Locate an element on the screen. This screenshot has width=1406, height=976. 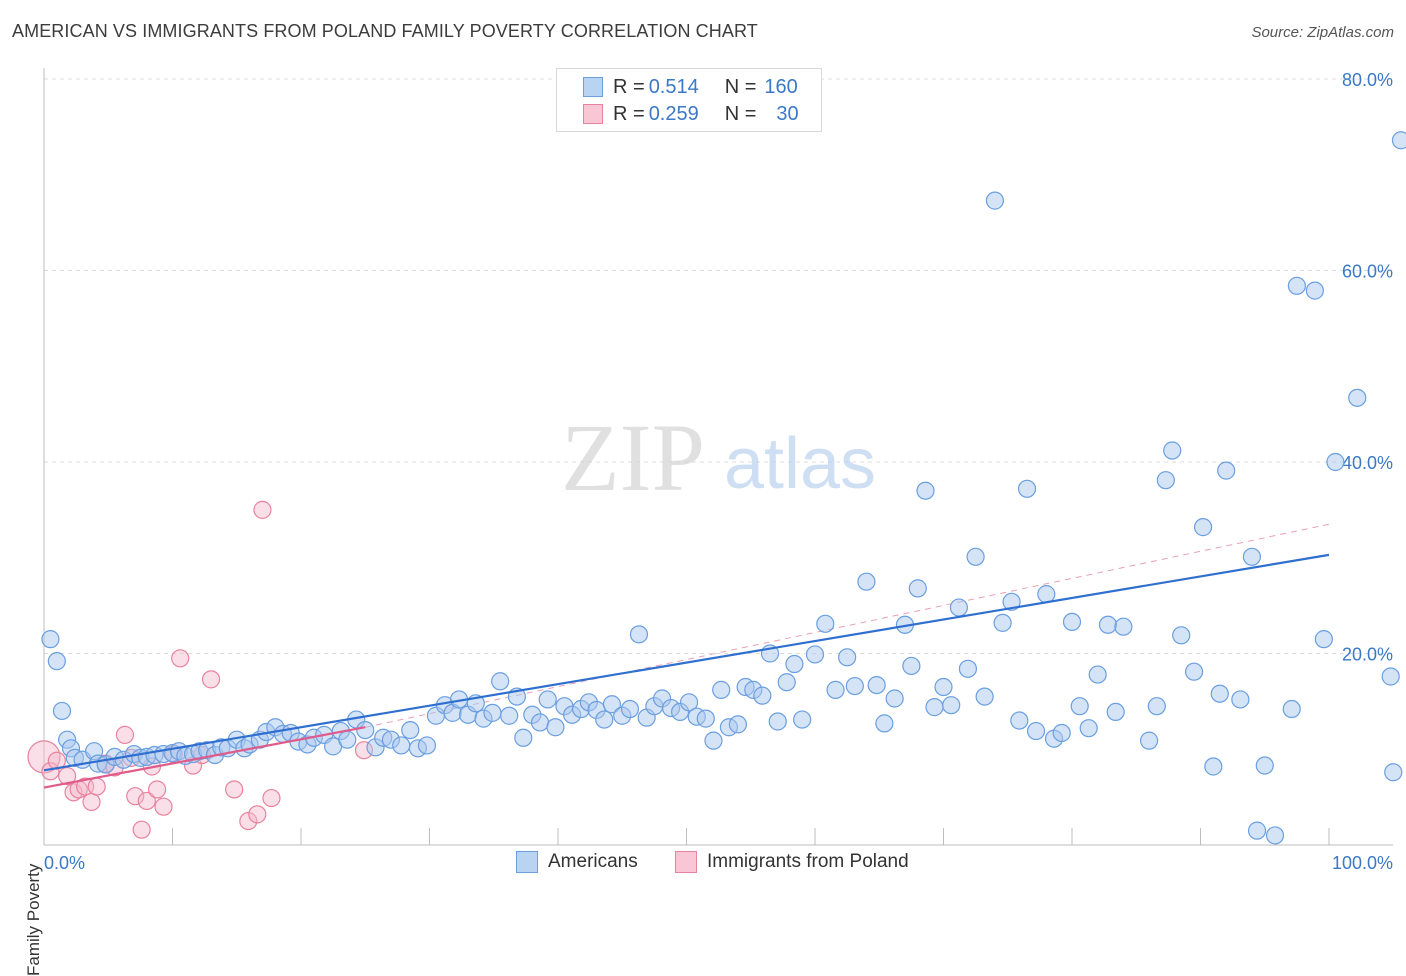
y-axis-label: Family Poverty is located at coordinates (33, 919).